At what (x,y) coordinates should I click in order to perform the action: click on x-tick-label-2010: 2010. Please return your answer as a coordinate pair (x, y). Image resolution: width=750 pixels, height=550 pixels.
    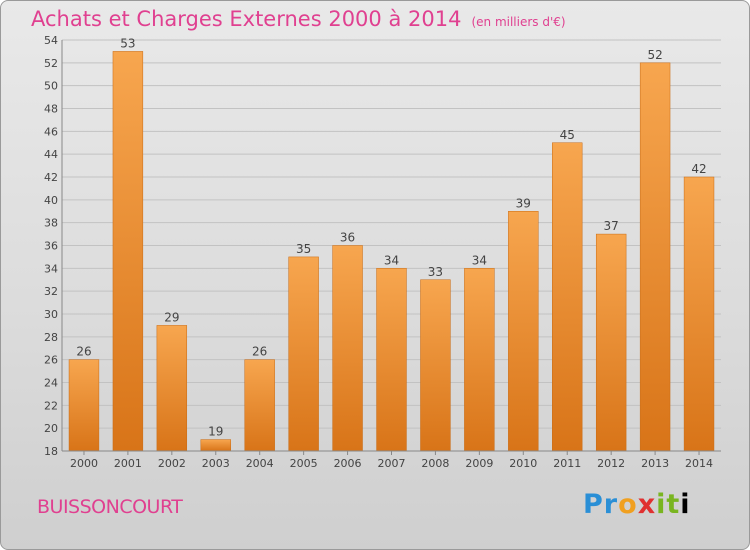
    Looking at the image, I should click on (523, 463).